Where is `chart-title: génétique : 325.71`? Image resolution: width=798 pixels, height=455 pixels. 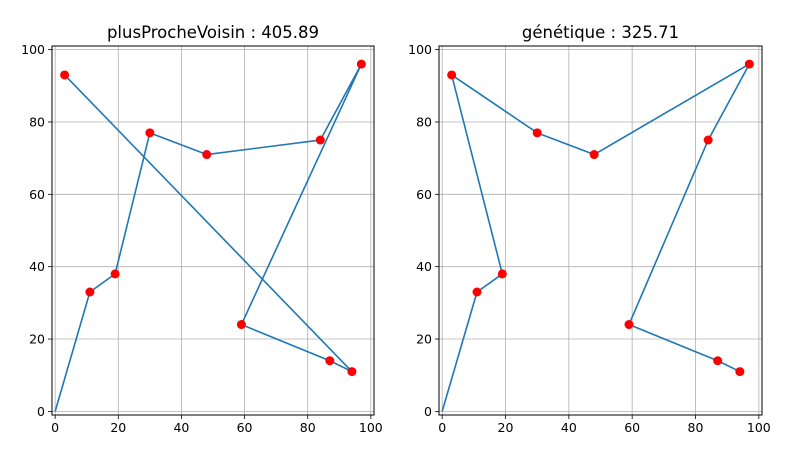
chart-title: génétique : 325.71 is located at coordinates (600, 32).